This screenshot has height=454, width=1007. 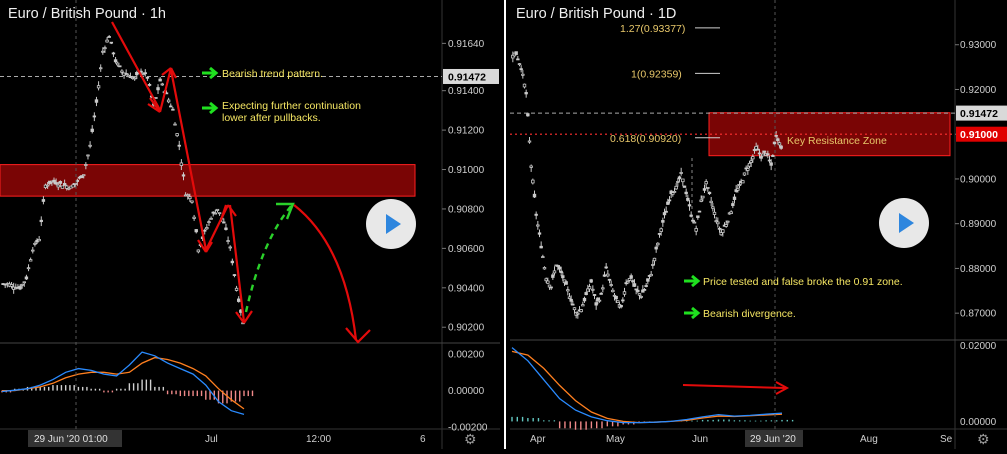 What do you see at coordinates (466, 288) in the screenshot?
I see `y-tick-label: 0.90400` at bounding box center [466, 288].